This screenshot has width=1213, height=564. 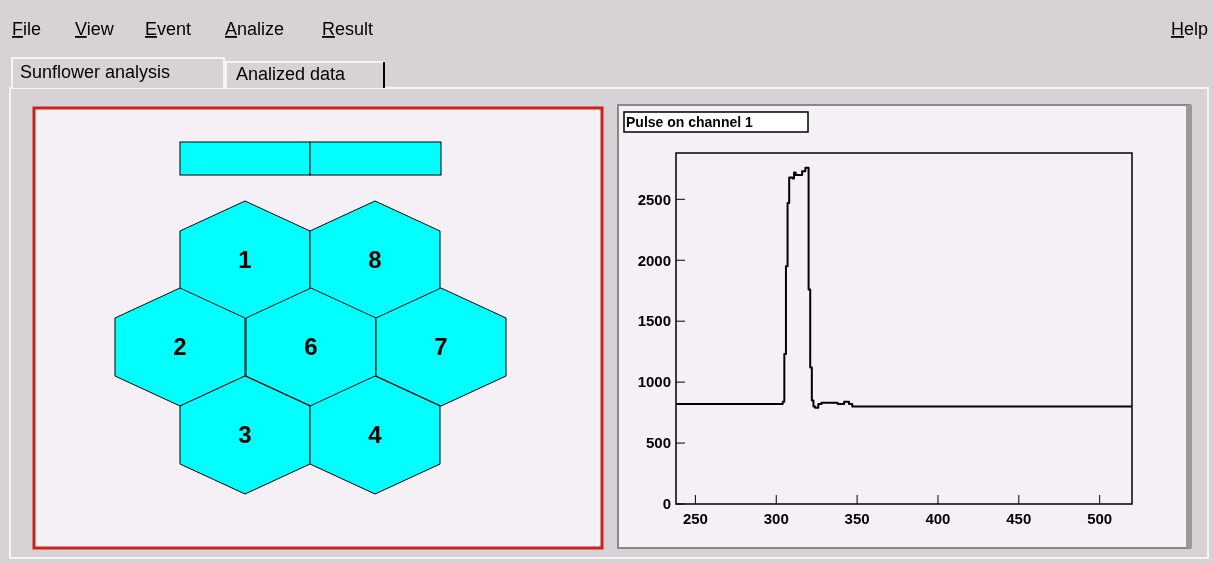 What do you see at coordinates (255, 29) in the screenshot?
I see `text: Analize` at bounding box center [255, 29].